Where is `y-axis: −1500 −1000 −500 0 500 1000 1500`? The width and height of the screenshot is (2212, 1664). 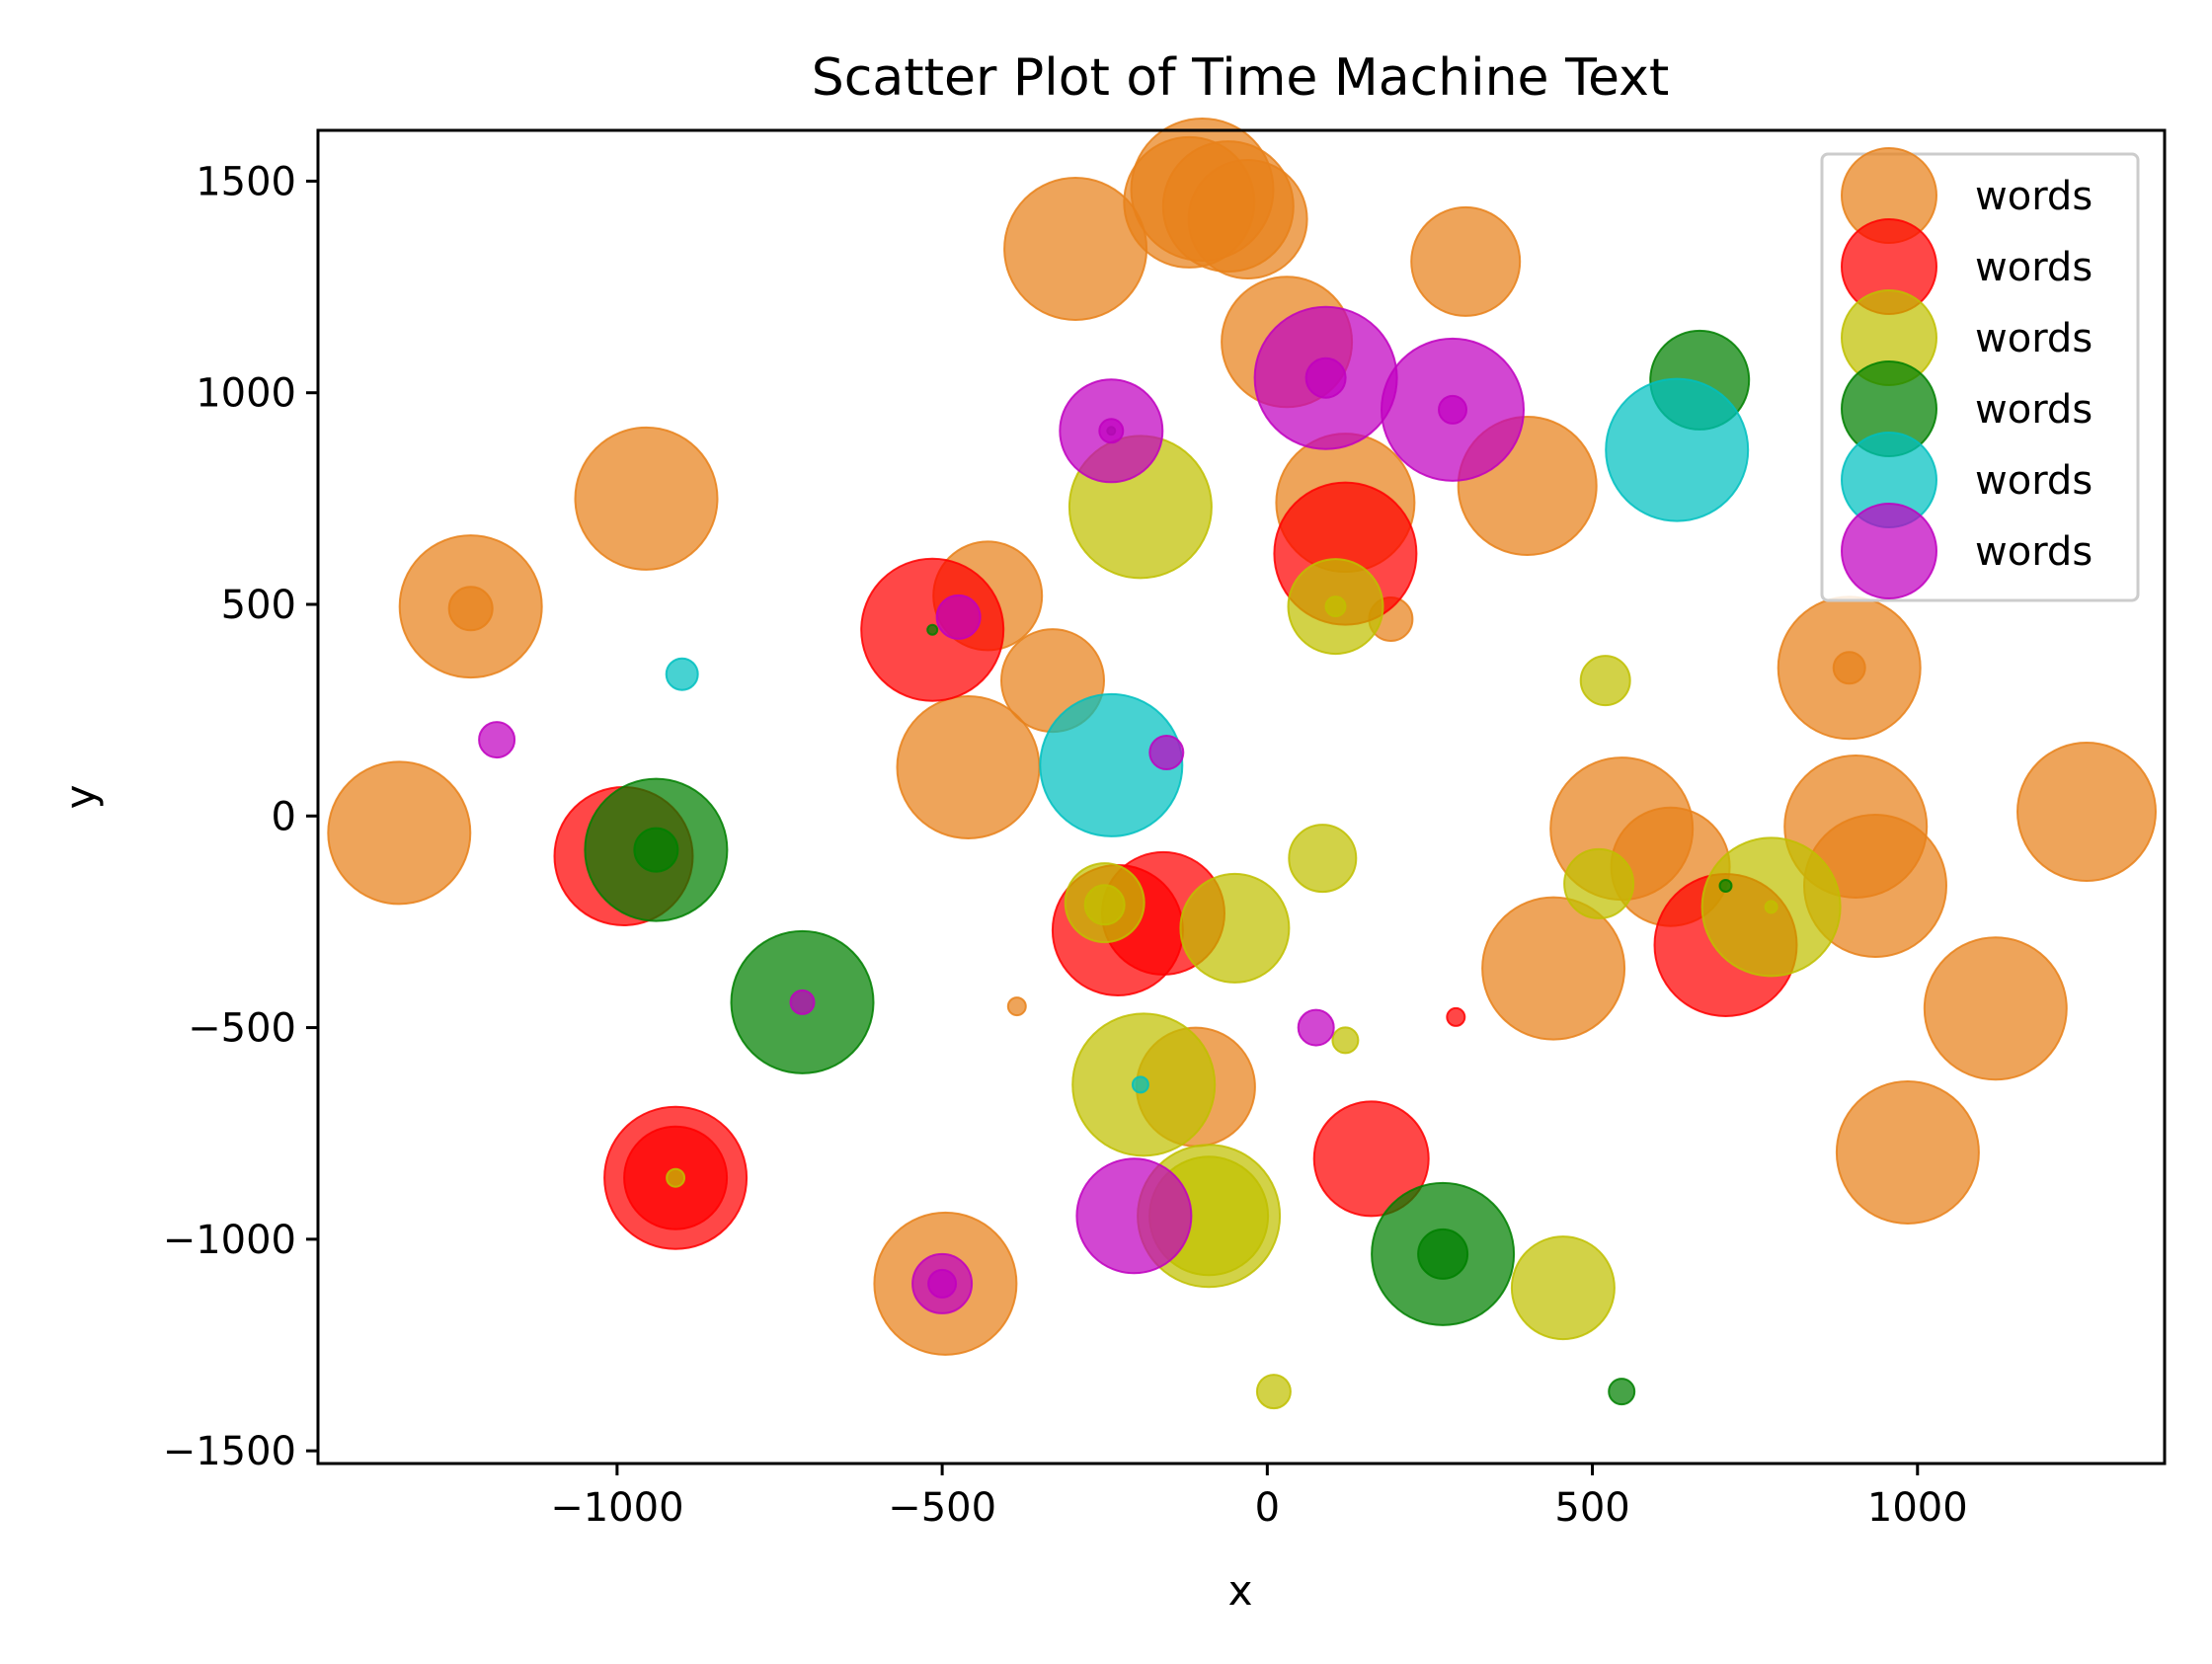 y-axis: −1500 −1000 −500 0 500 1000 1500 is located at coordinates (241, 816).